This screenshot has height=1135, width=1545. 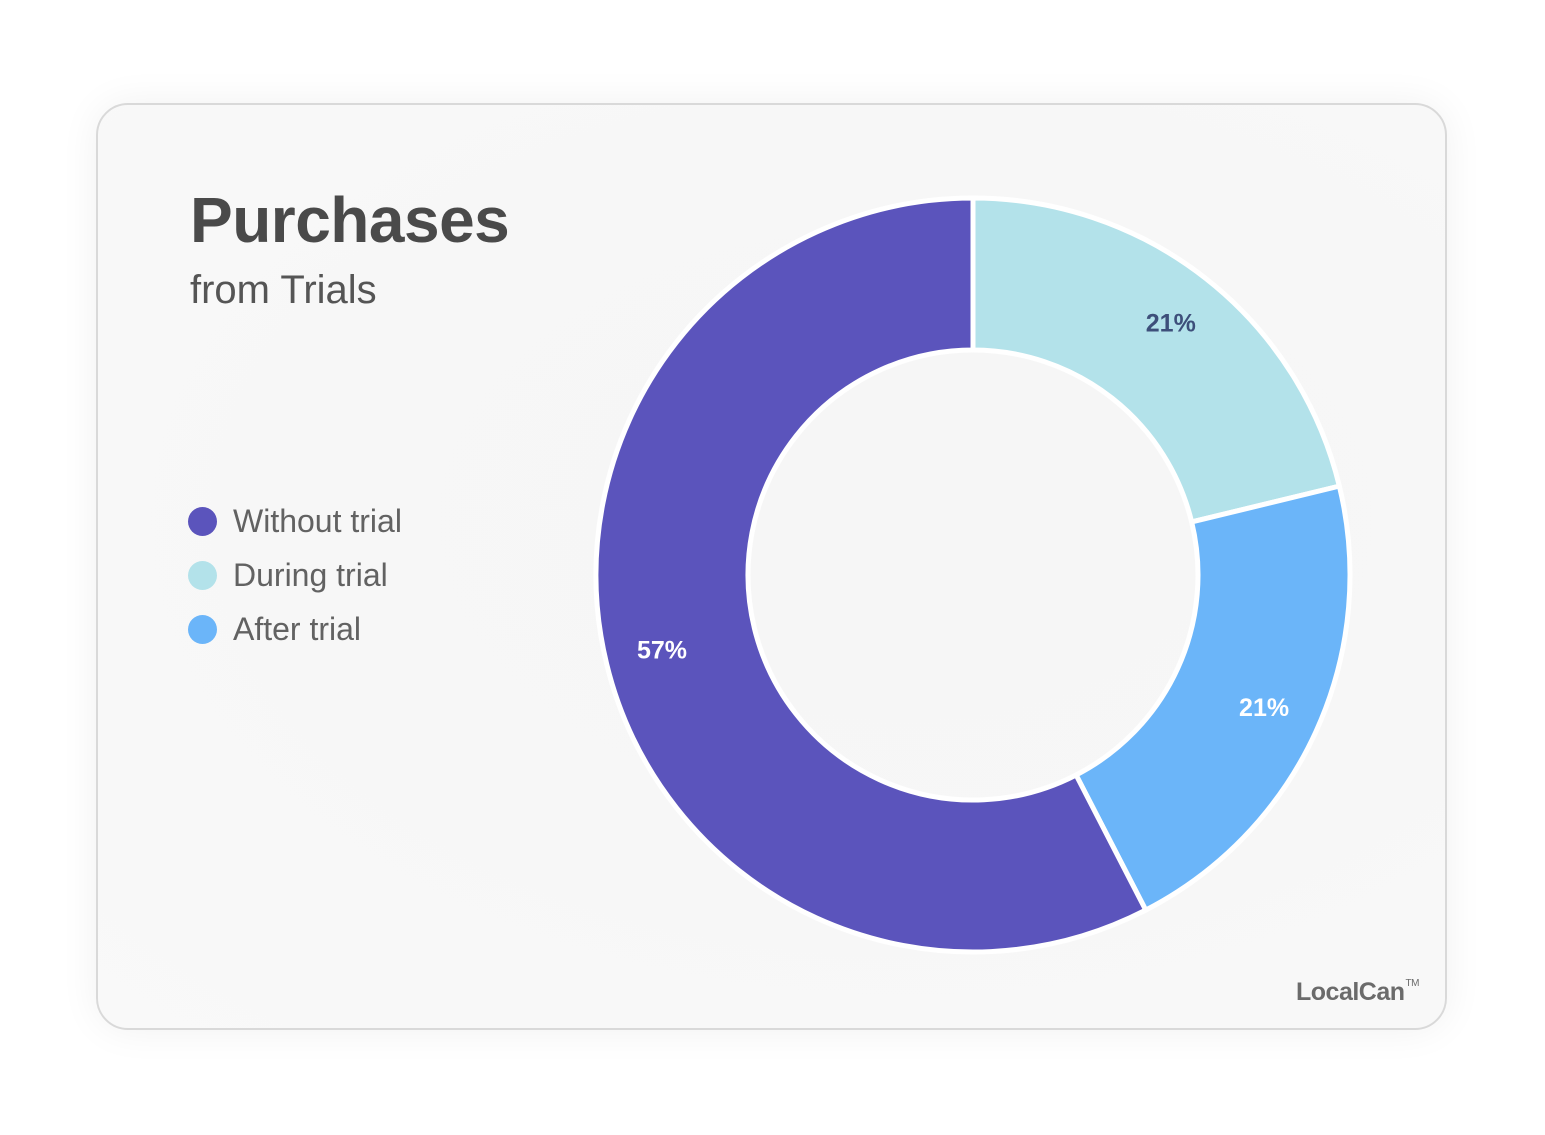 I want to click on brand-logo: LocalCanTM, so click(x=1358, y=992).